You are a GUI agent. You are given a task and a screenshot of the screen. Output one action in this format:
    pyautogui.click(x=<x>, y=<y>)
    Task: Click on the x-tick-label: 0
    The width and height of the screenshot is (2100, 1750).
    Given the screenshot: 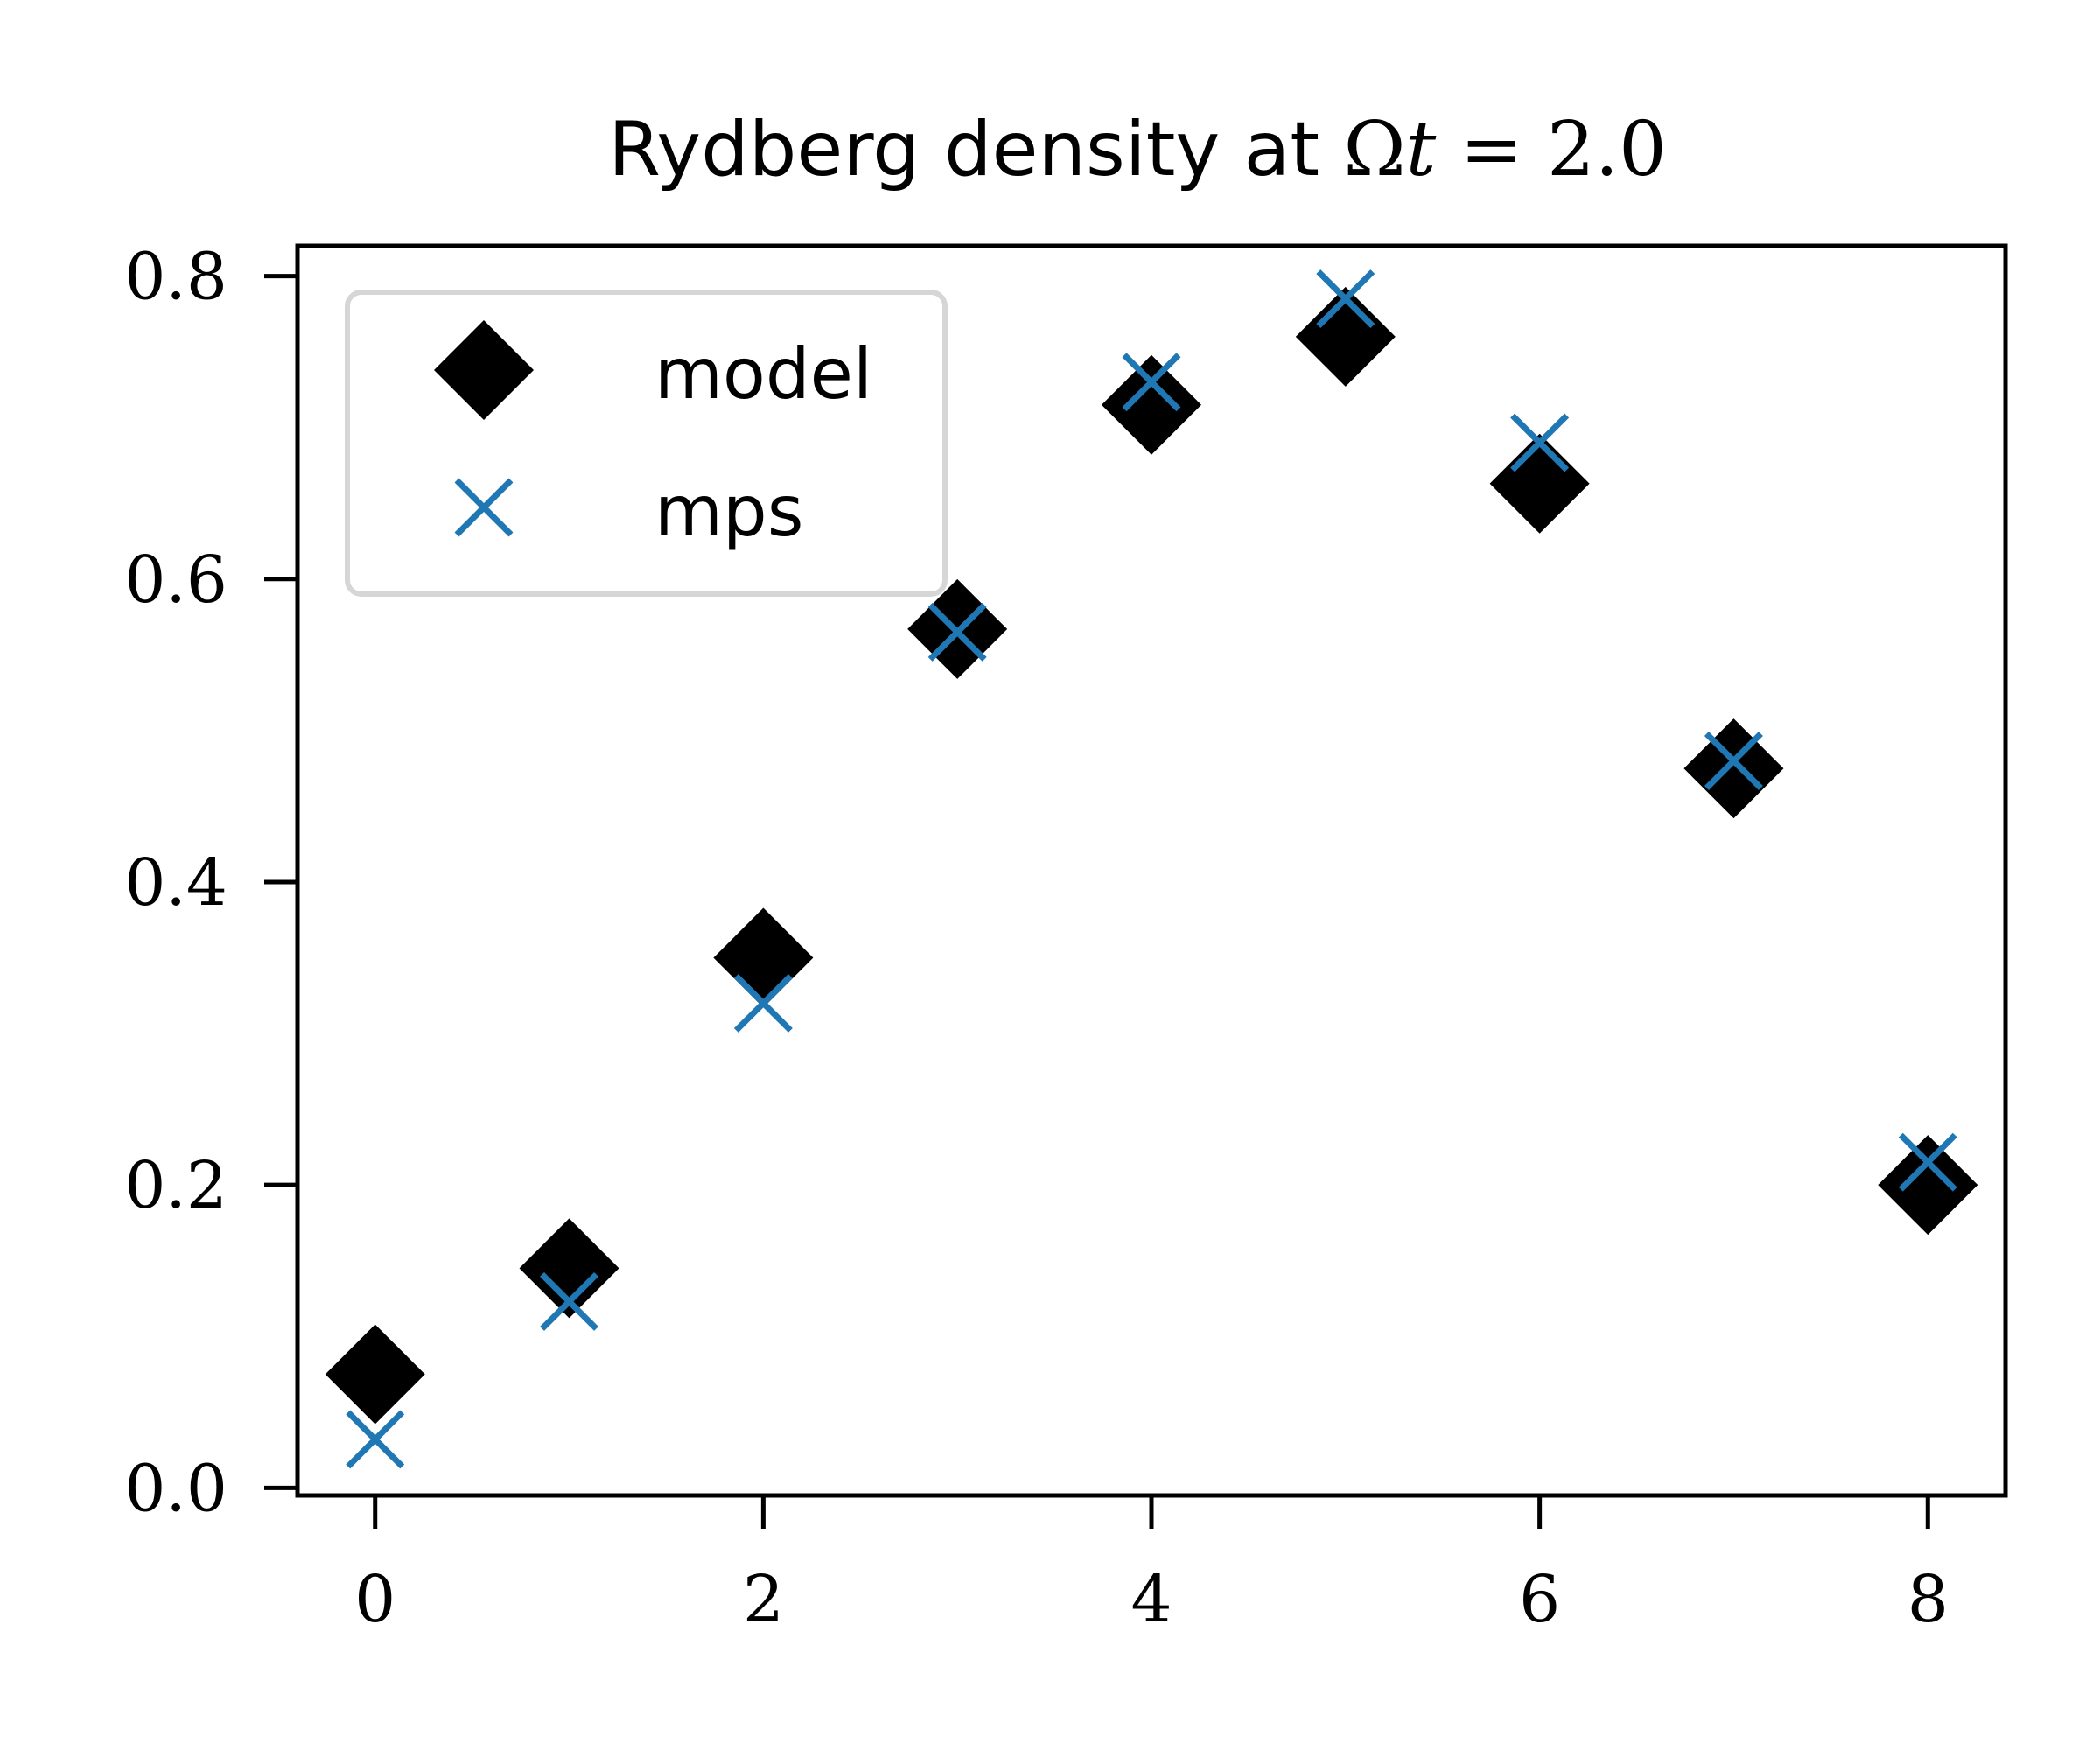 What is the action you would take?
    pyautogui.click(x=375, y=1599)
    